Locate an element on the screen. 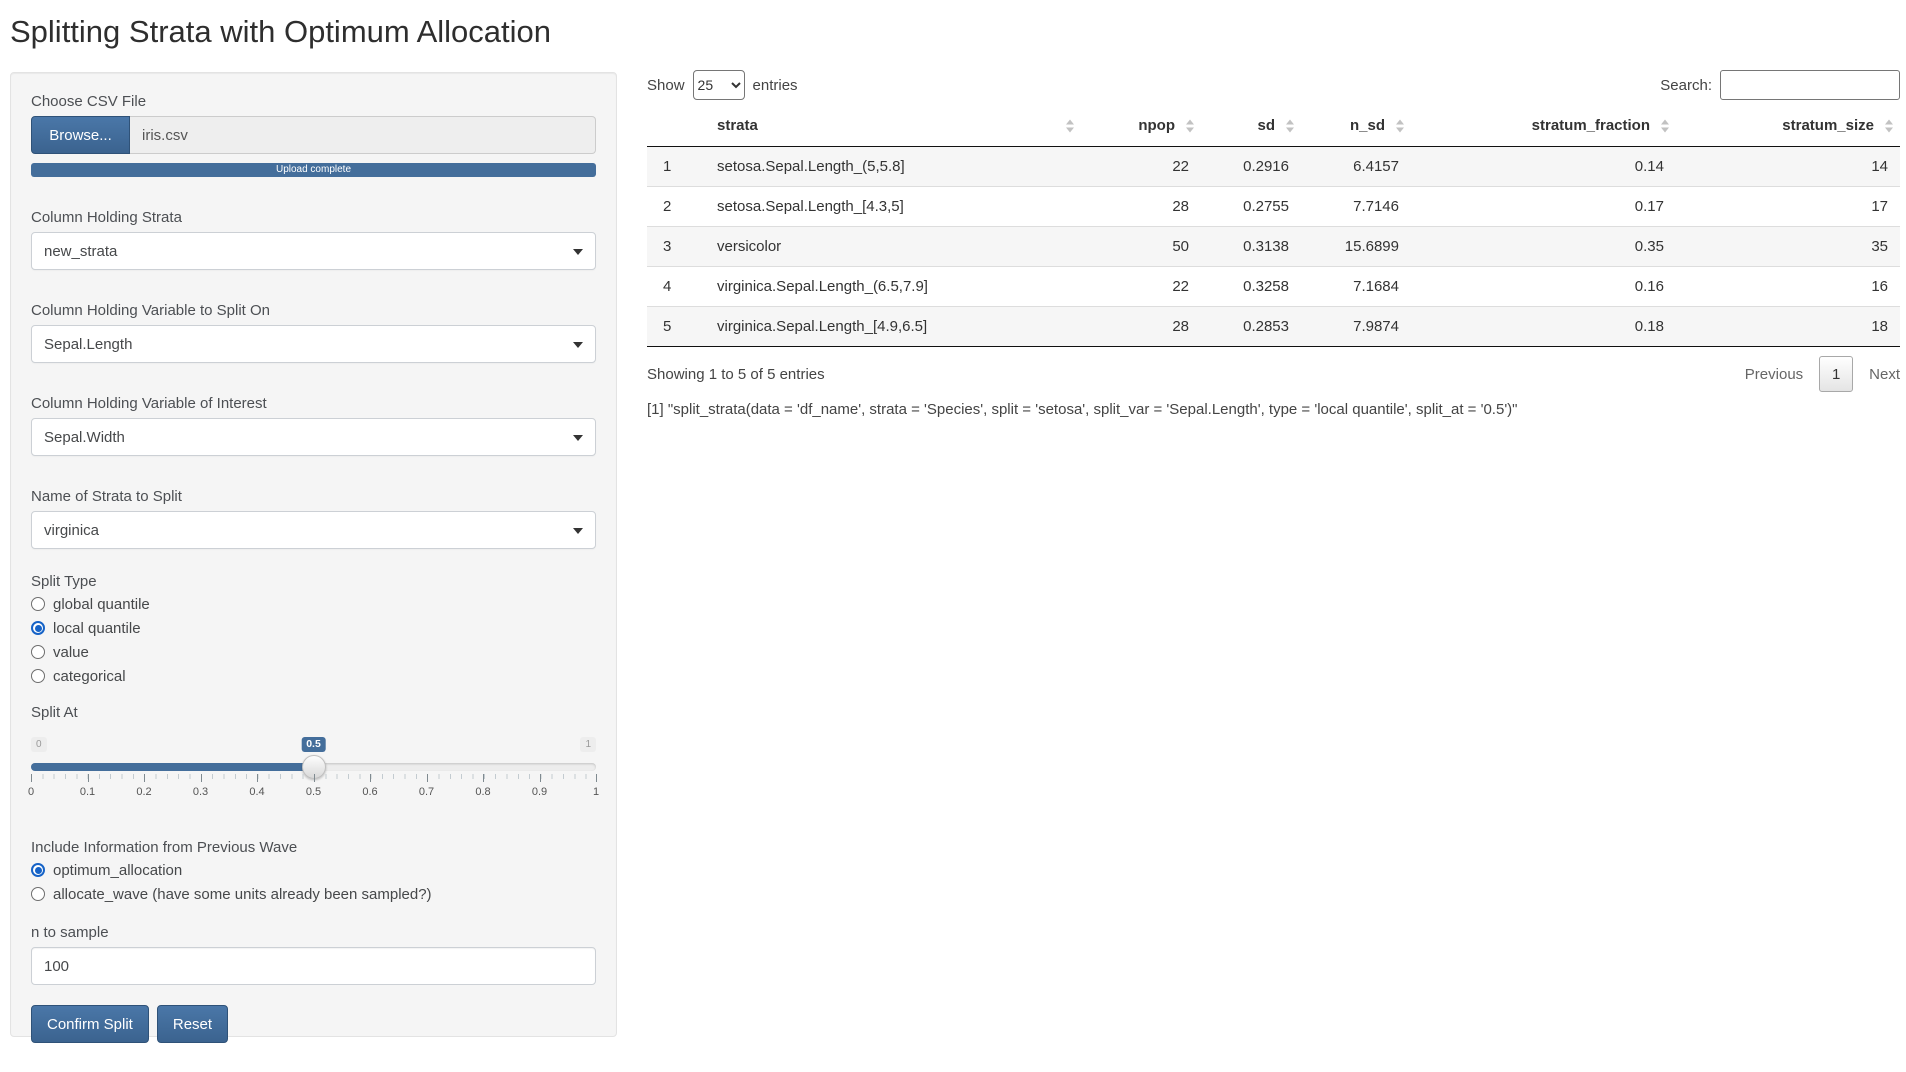 Image resolution: width=1906 pixels, height=1072 pixels. cell-stratum-fraction: 0.35 is located at coordinates (1543, 246).